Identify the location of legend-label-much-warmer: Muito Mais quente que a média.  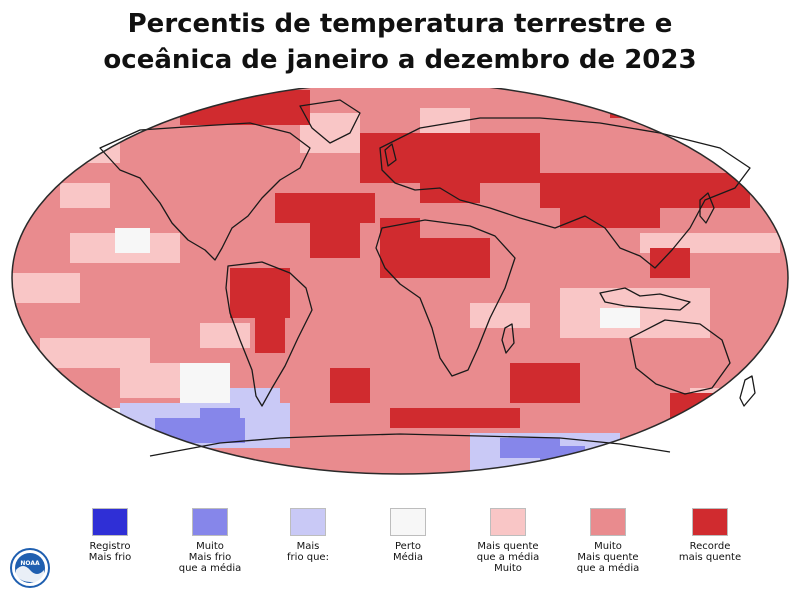
(608, 557).